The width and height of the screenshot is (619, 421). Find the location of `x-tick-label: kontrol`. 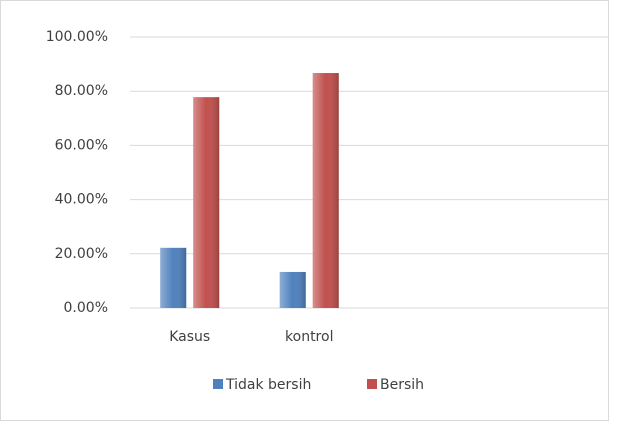

x-tick-label: kontrol is located at coordinates (309, 337).